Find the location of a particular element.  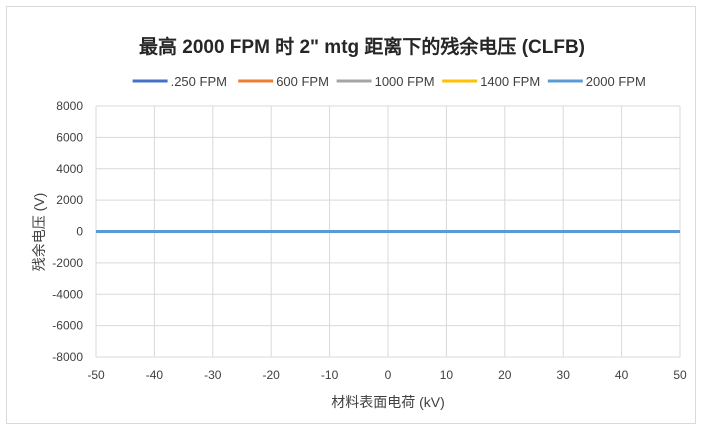

y-tick-label: 8000 is located at coordinates (69, 106).